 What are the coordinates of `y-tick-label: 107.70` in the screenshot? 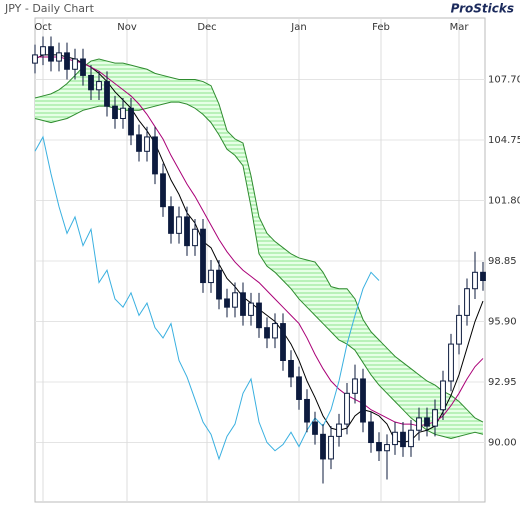 It's located at (504, 80).